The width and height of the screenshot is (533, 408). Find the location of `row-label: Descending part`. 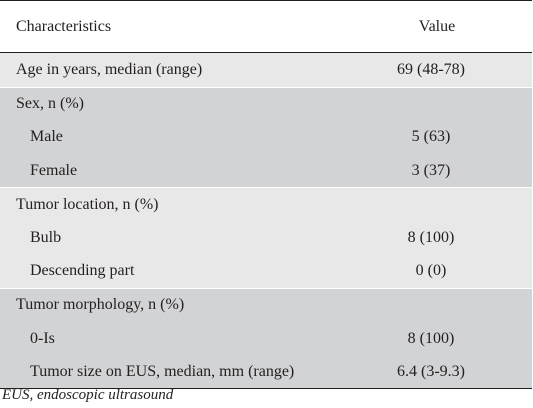

row-label: Descending part is located at coordinates (82, 271).